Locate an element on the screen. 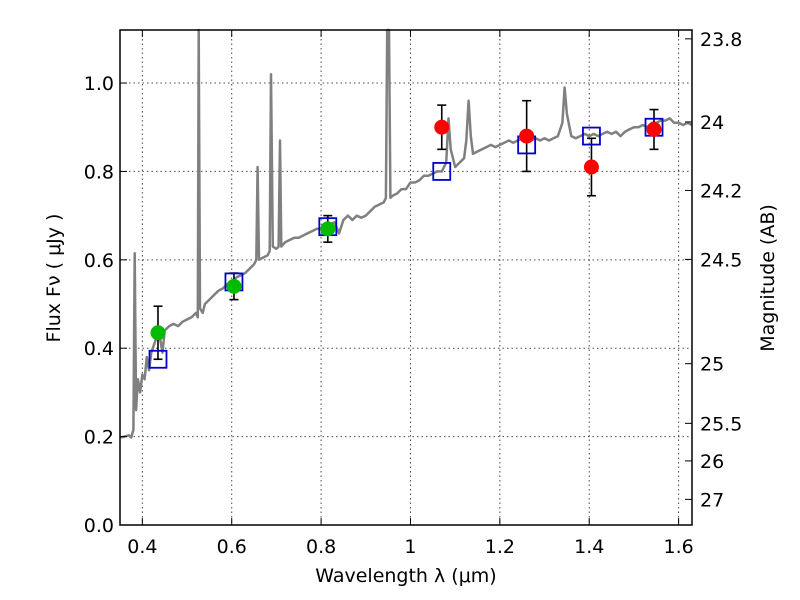 The width and height of the screenshot is (800, 600). y-tick-label: 0.6 is located at coordinates (99, 261).